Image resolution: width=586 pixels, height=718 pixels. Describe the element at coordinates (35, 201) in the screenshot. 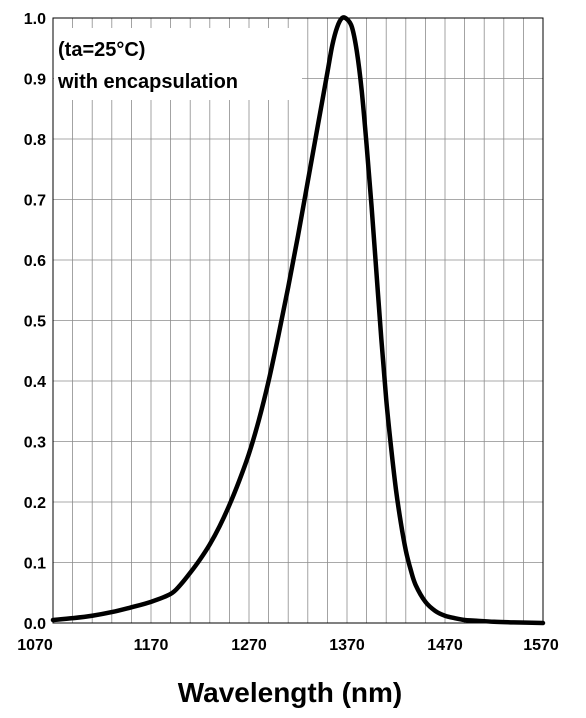

I see `y-tick-label: 0.7` at that location.